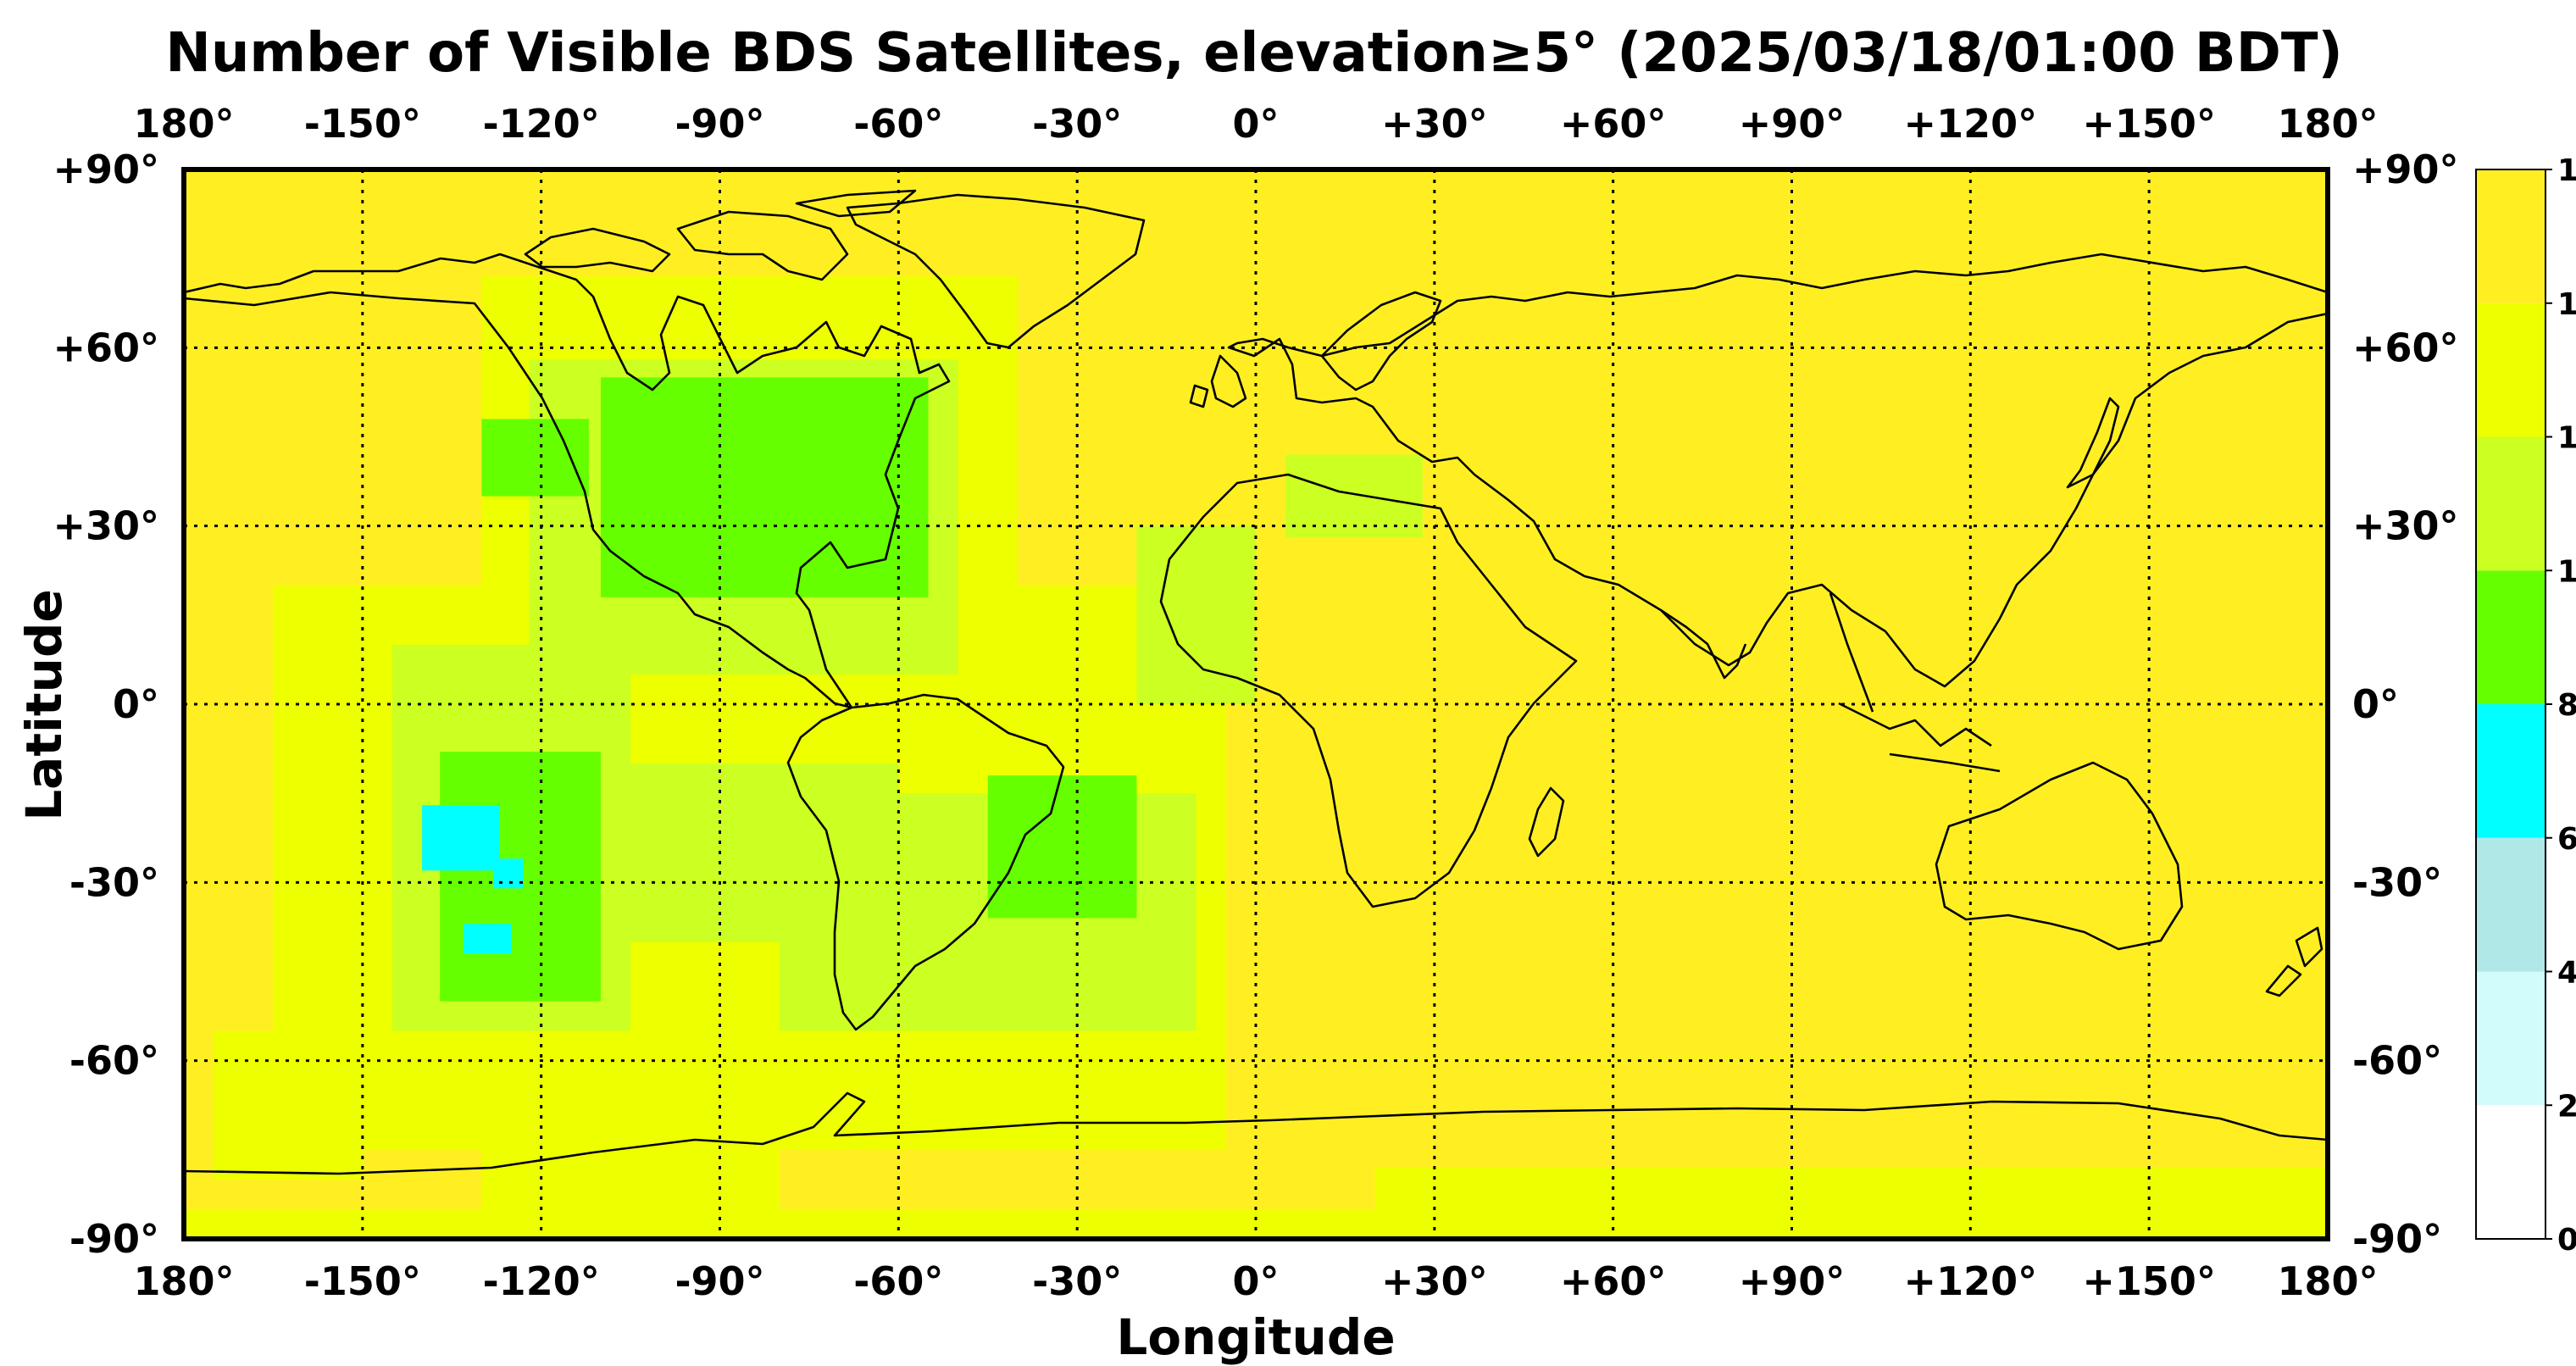  I want to click on x-tick-top-7: +30°, so click(1434, 124).